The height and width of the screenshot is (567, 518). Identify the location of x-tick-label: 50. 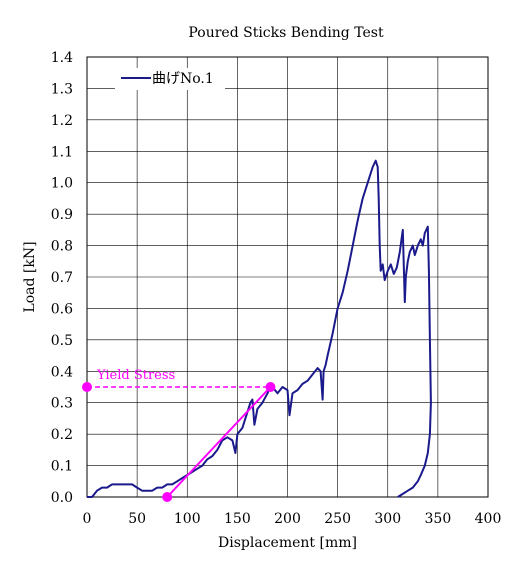
(137, 519).